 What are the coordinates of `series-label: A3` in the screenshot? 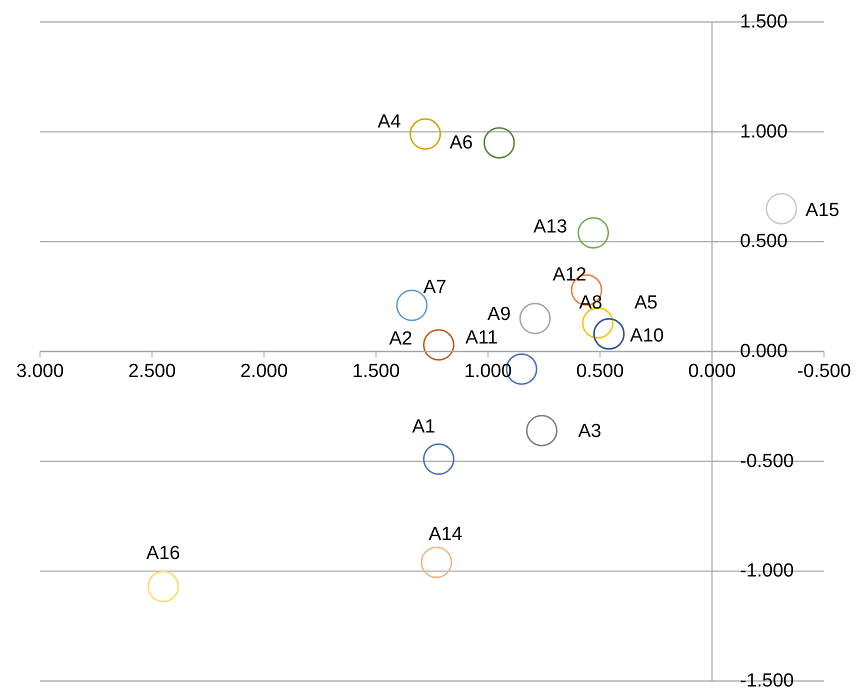 It's located at (590, 431).